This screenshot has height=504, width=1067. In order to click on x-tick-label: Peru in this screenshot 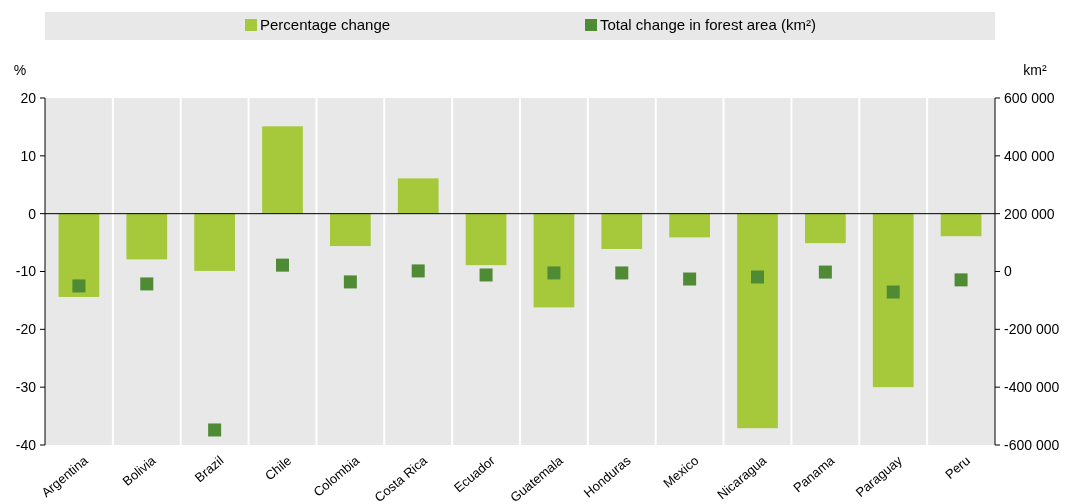, I will do `click(957, 467)`.